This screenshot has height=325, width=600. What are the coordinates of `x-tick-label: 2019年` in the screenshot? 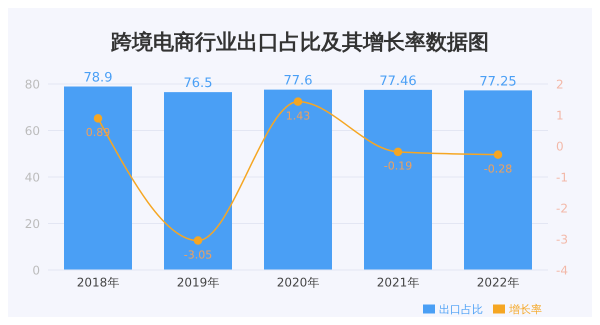 It's located at (198, 283).